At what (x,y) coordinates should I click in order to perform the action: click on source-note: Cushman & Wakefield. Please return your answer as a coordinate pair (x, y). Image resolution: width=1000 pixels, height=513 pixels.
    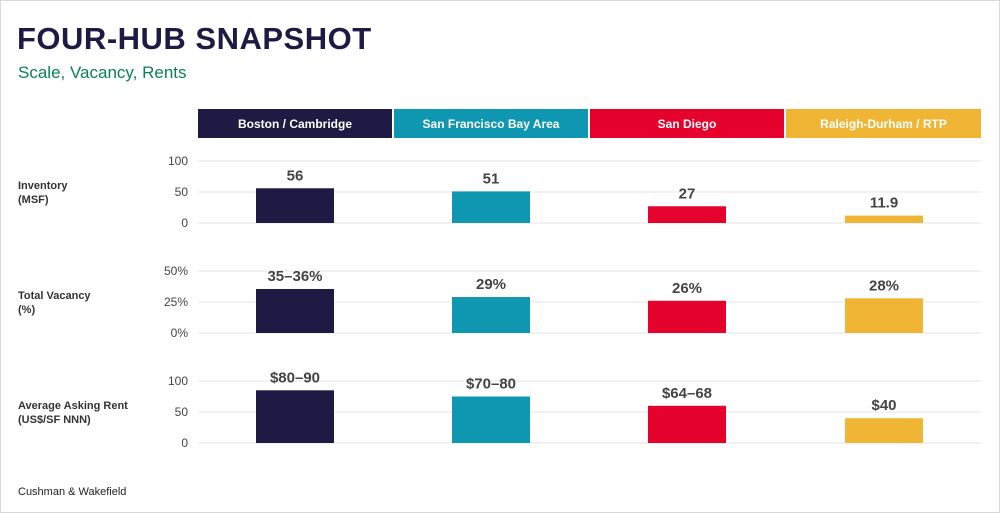
    Looking at the image, I should click on (72, 492).